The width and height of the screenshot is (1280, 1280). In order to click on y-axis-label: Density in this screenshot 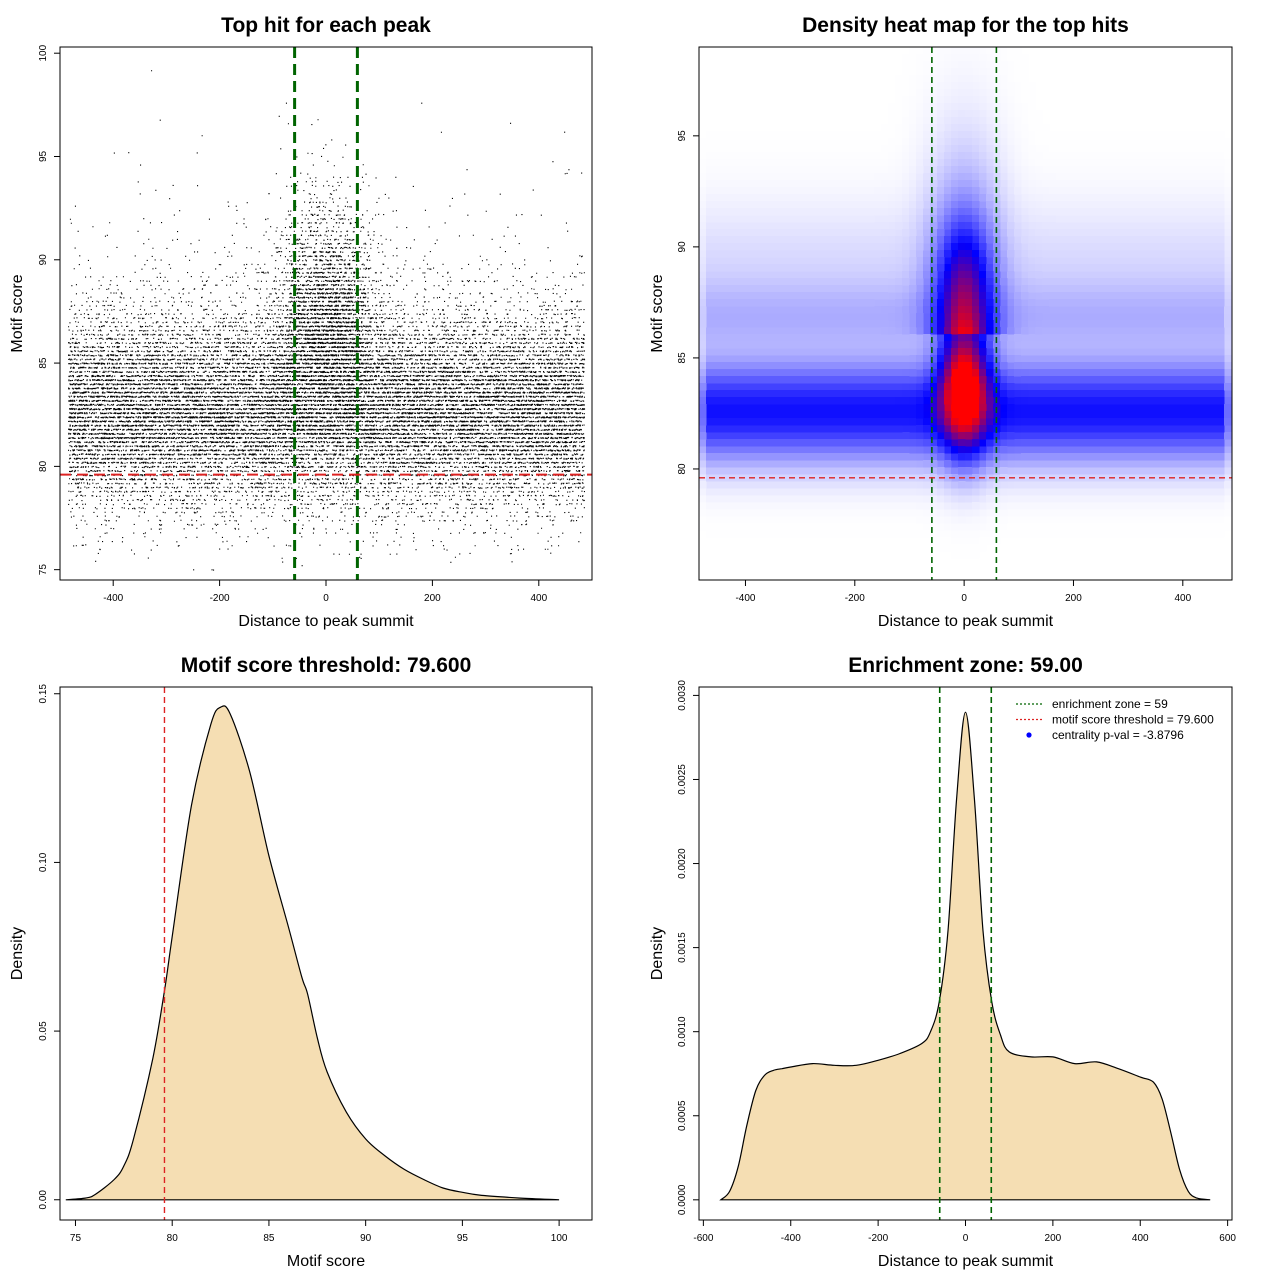, I will do `click(657, 953)`.